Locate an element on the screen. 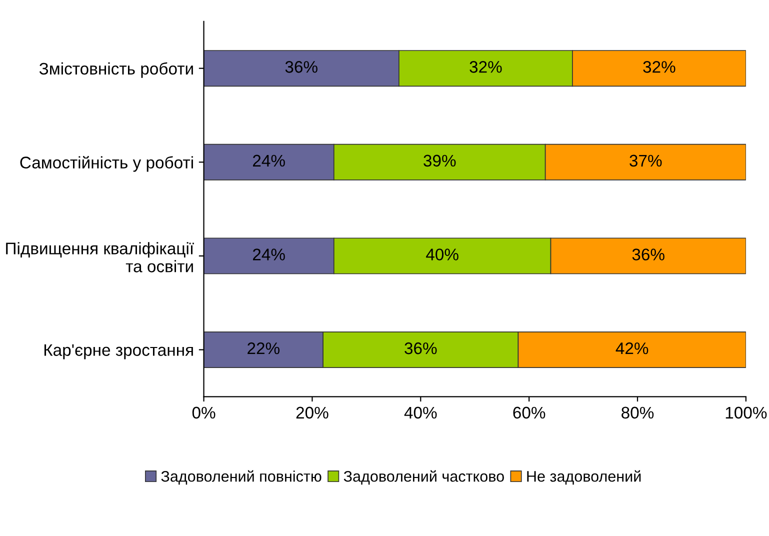  x-tick-label: 60% is located at coordinates (529, 412).